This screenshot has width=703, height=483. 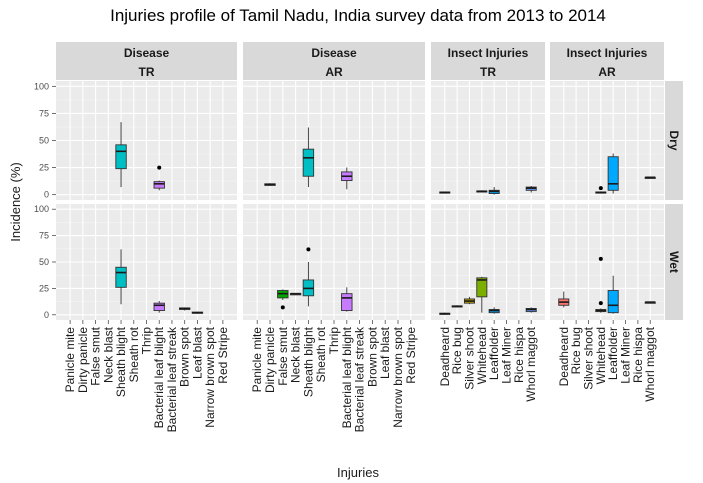 I want to click on x-tick-label: Panicle mite, so click(x=257, y=360).